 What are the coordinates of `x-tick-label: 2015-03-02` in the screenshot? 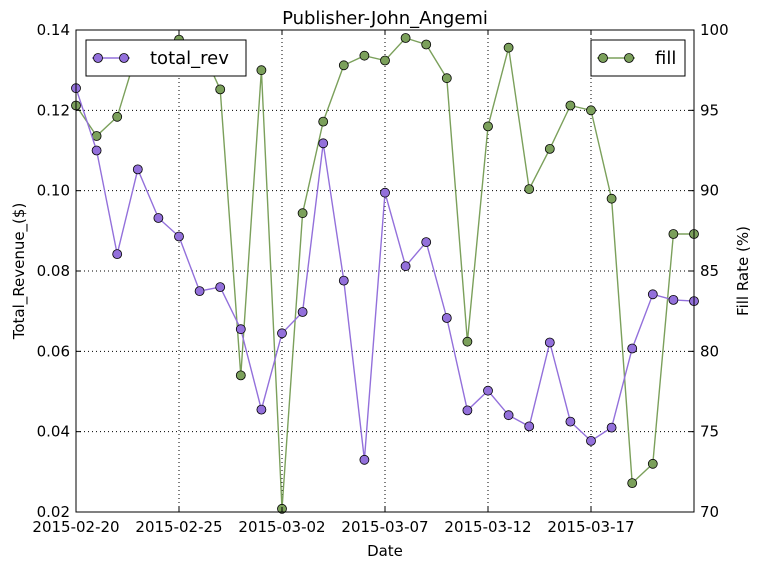 It's located at (281, 527).